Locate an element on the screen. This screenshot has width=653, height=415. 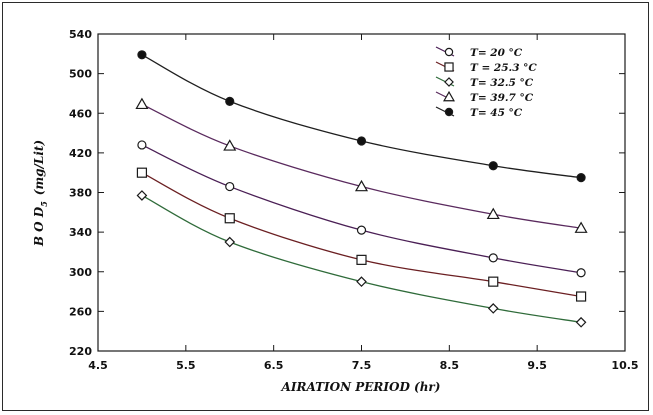
x-tick-label: 10.5 is located at coordinates (624, 365).